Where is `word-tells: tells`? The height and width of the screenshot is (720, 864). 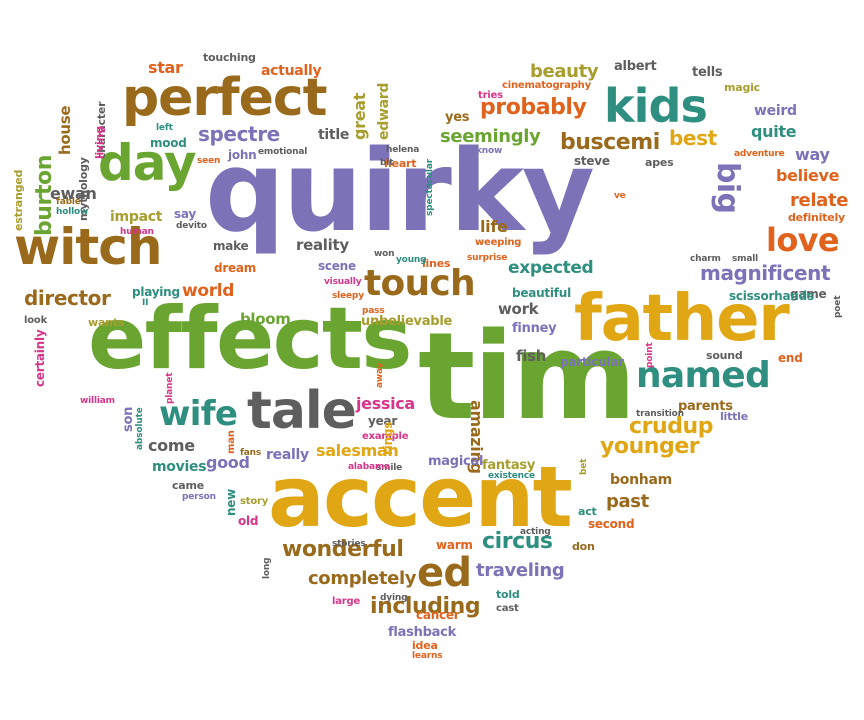
word-tells: tells is located at coordinates (707, 72).